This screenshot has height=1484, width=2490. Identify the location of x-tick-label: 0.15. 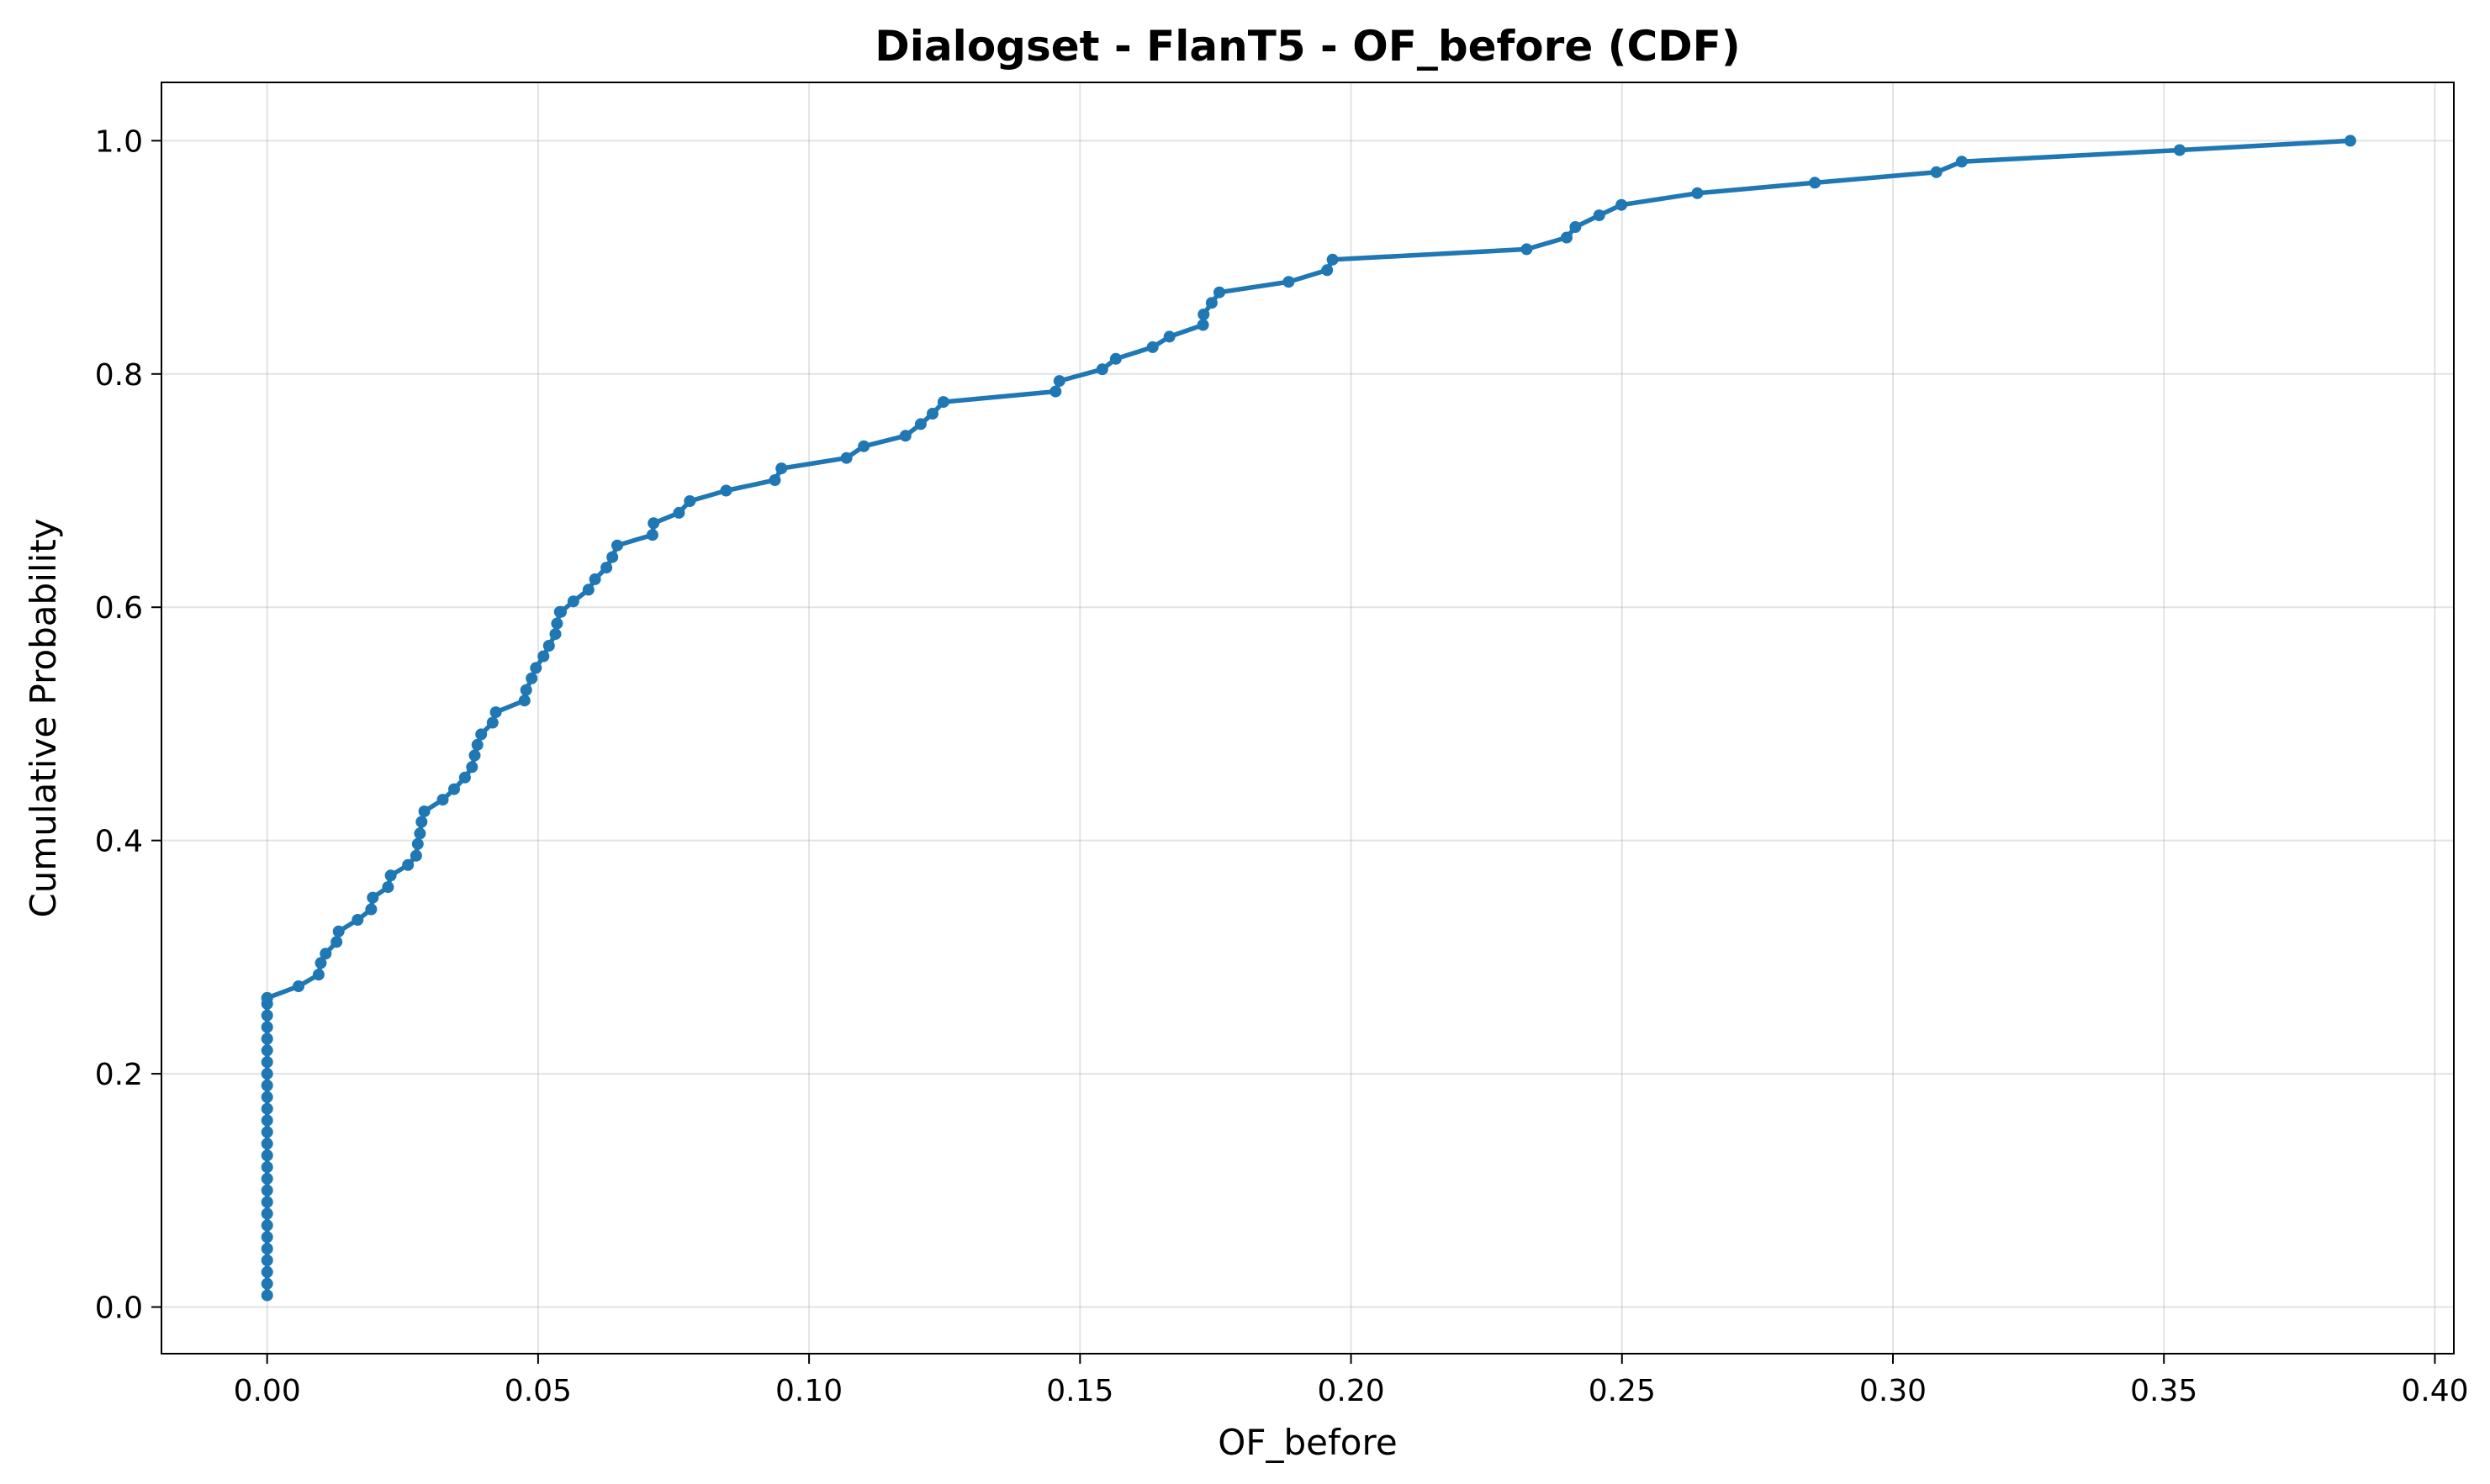
(1079, 1391).